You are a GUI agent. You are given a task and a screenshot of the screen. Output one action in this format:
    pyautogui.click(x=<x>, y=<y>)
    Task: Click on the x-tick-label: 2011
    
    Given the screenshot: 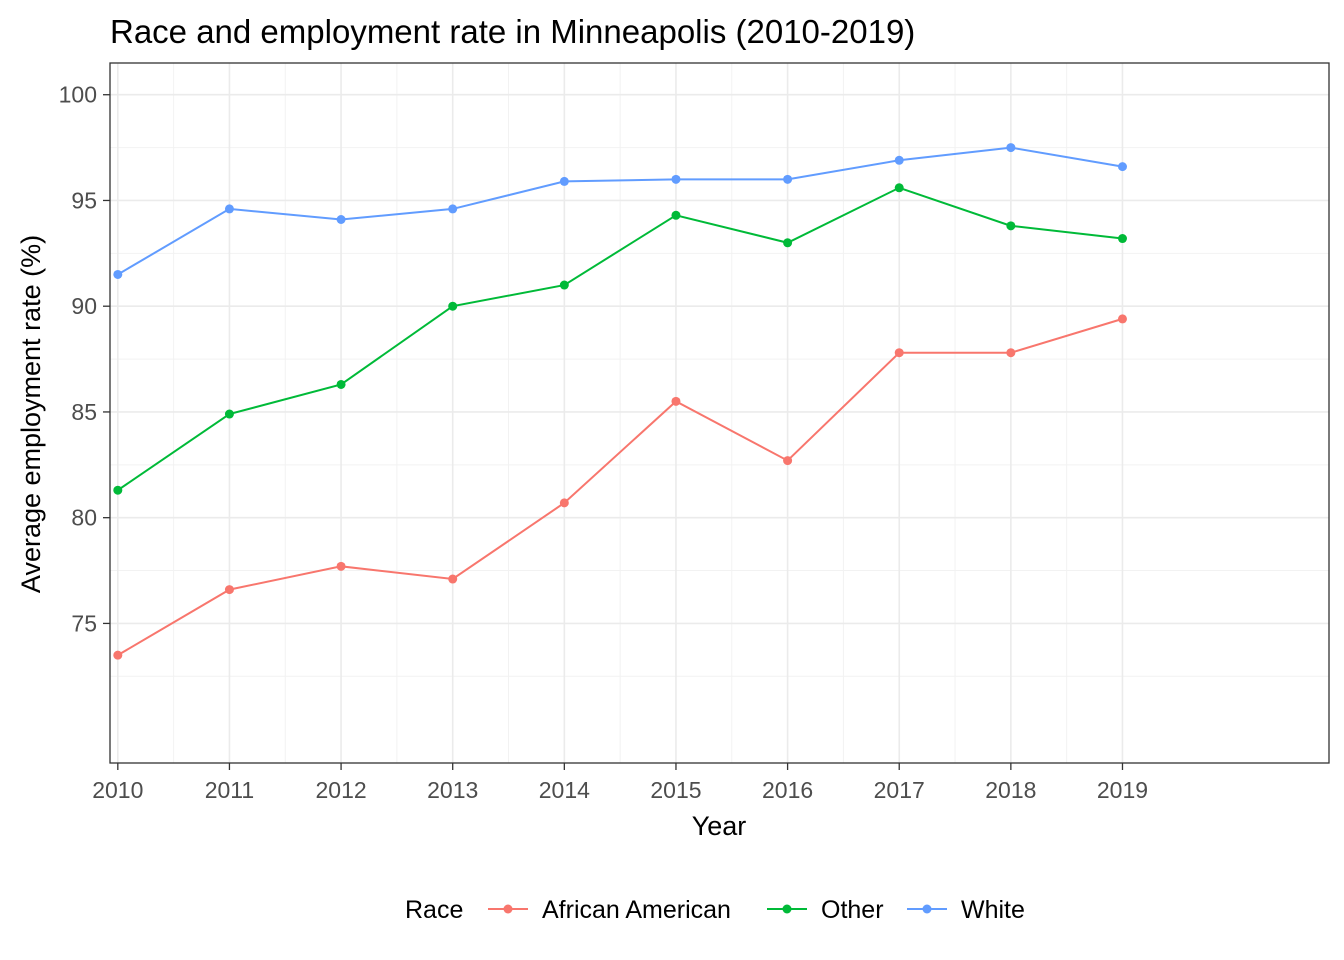 What is the action you would take?
    pyautogui.click(x=229, y=790)
    